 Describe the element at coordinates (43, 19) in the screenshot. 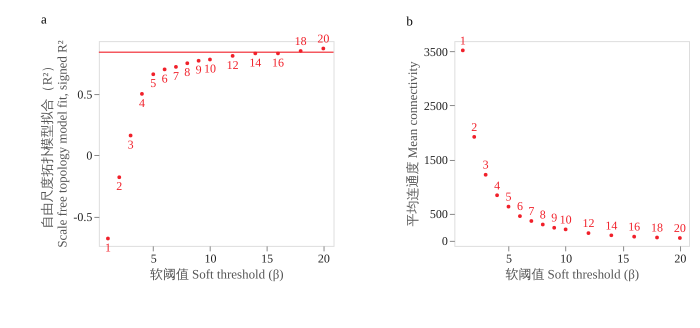

I see `chart-title: a` at that location.